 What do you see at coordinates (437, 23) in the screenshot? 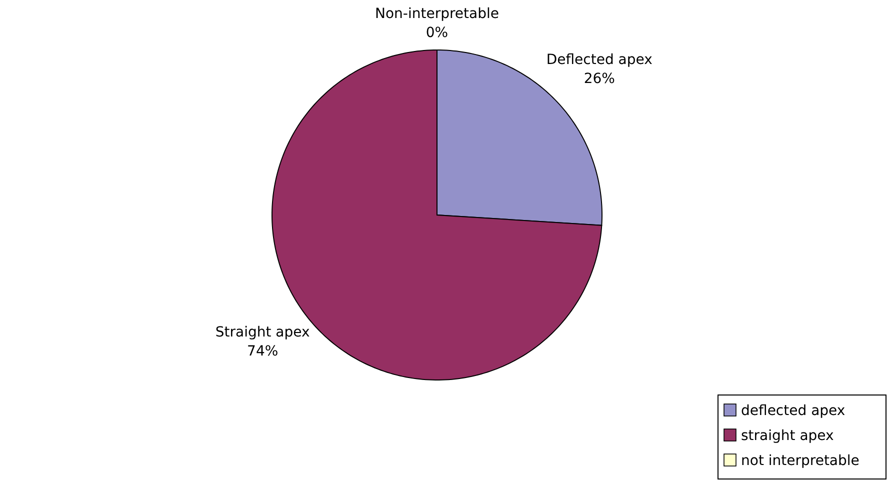
I see `text: Non-interpretable 0%` at bounding box center [437, 23].